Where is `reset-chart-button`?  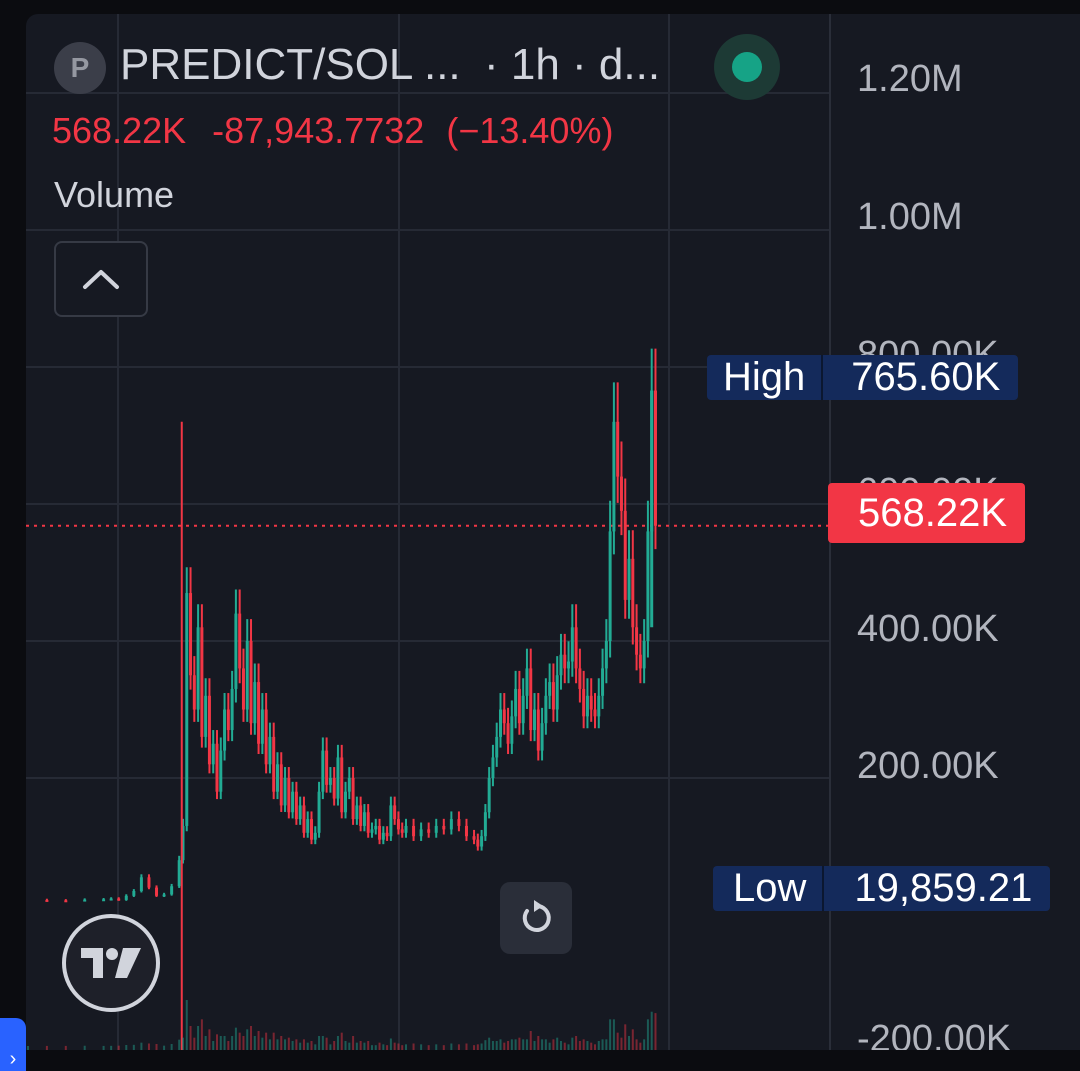 reset-chart-button is located at coordinates (536, 918).